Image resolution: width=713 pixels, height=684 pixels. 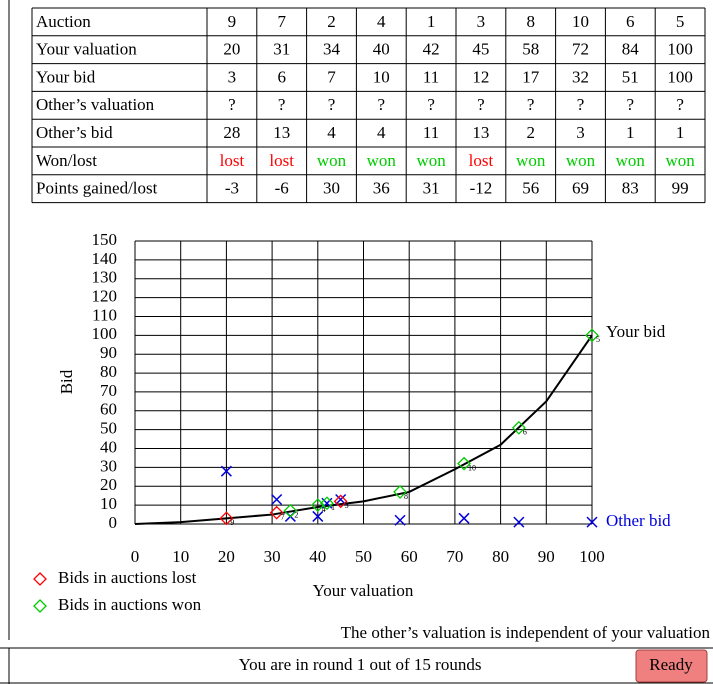 What do you see at coordinates (40, 579) in the screenshot?
I see `legend-marker` at bounding box center [40, 579].